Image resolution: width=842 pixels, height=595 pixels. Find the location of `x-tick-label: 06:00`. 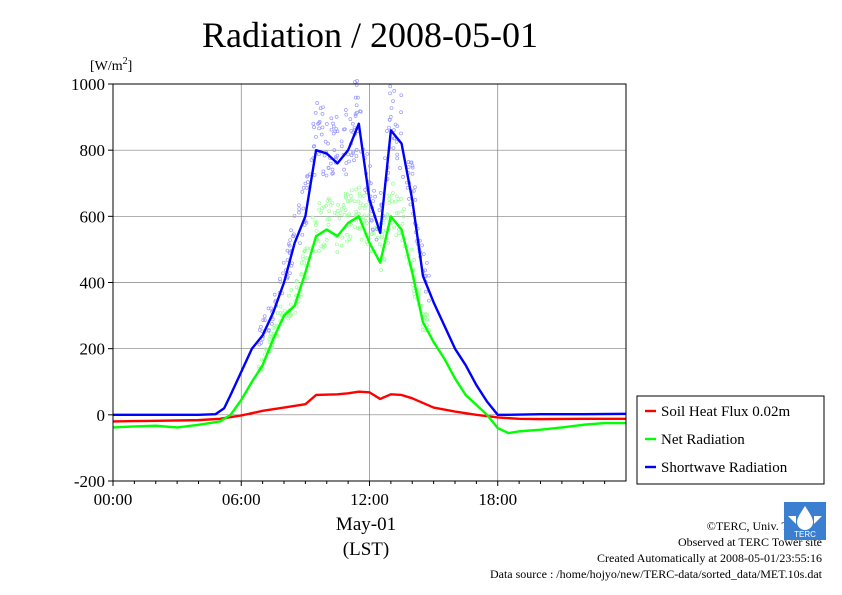

x-tick-label: 06:00 is located at coordinates (241, 499).